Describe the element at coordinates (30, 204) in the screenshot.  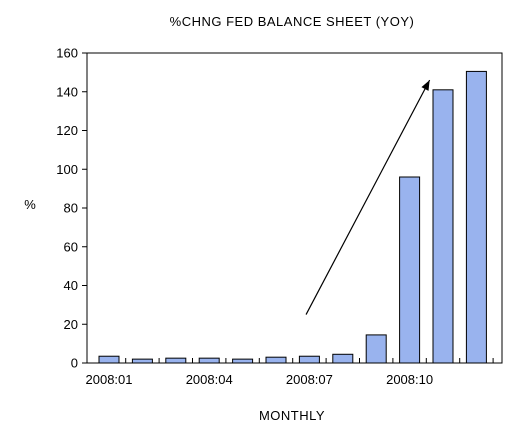
I see `y-axis-label: %` at that location.